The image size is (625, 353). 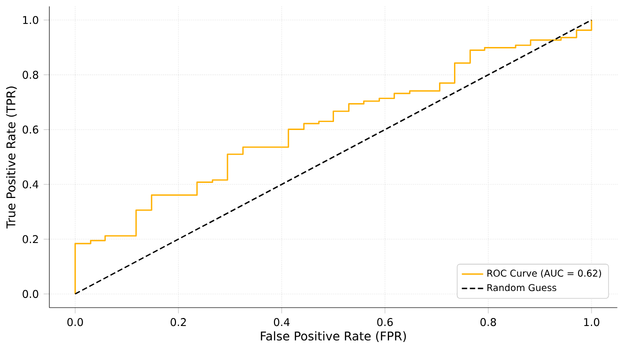 I want to click on y-tick-label: 0.2, so click(x=30, y=239).